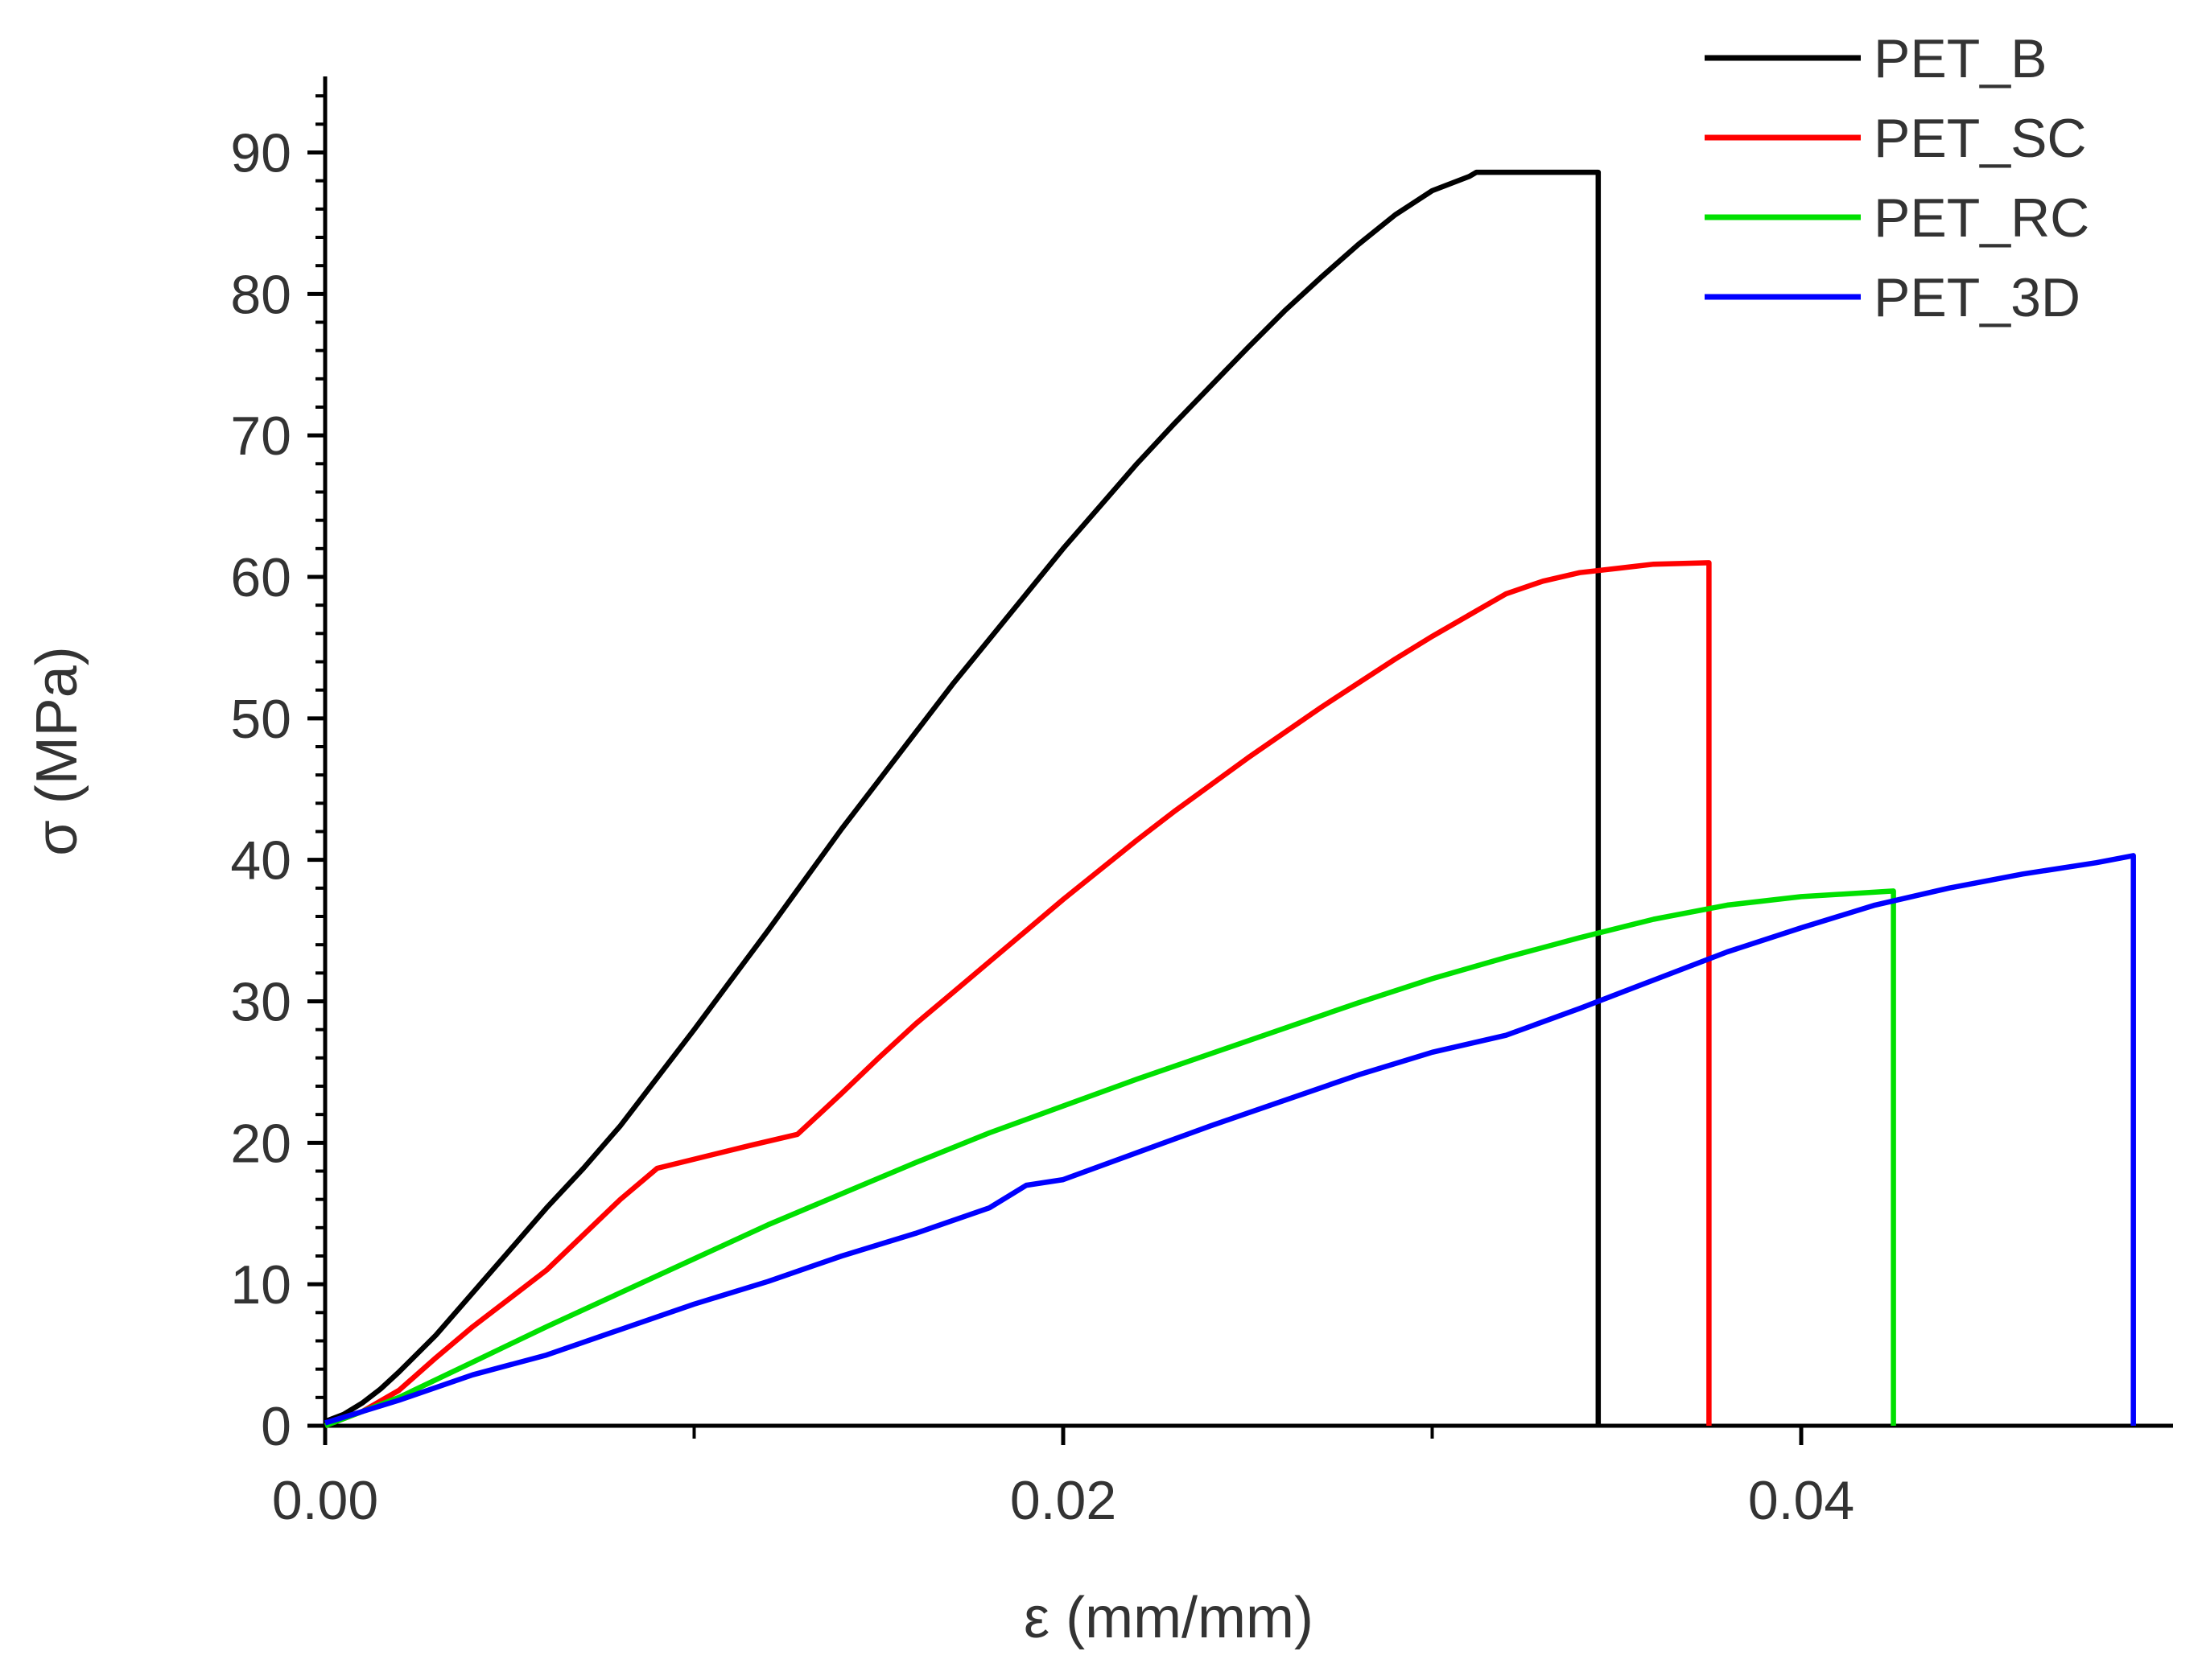  What do you see at coordinates (260, 1143) in the screenshot?
I see `y-tick-label: 20` at bounding box center [260, 1143].